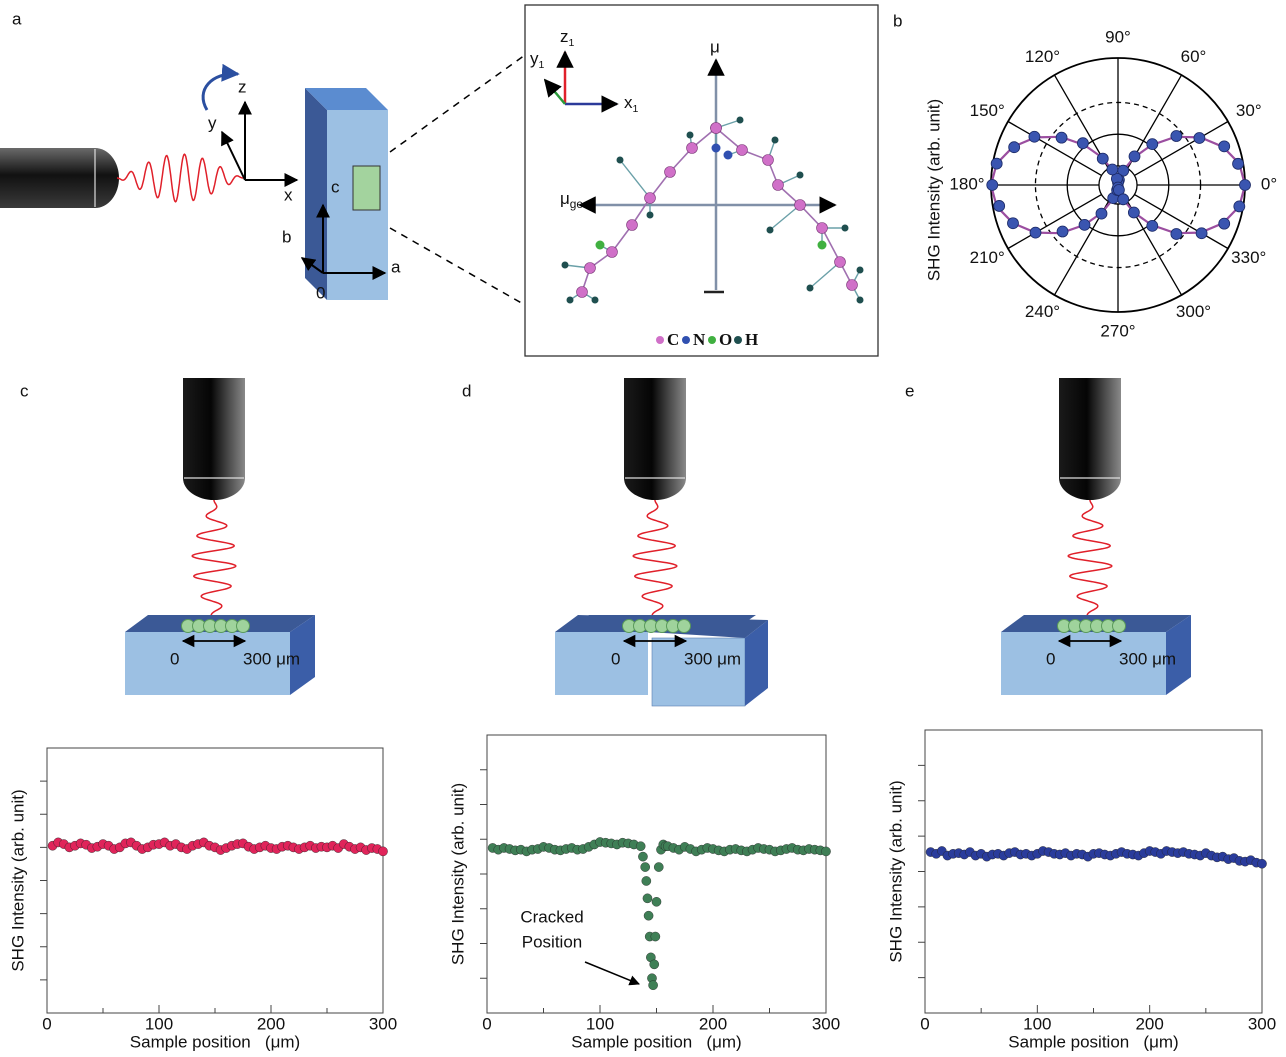  What do you see at coordinates (320, 292) in the screenshot?
I see `axis-label: 0` at bounding box center [320, 292].